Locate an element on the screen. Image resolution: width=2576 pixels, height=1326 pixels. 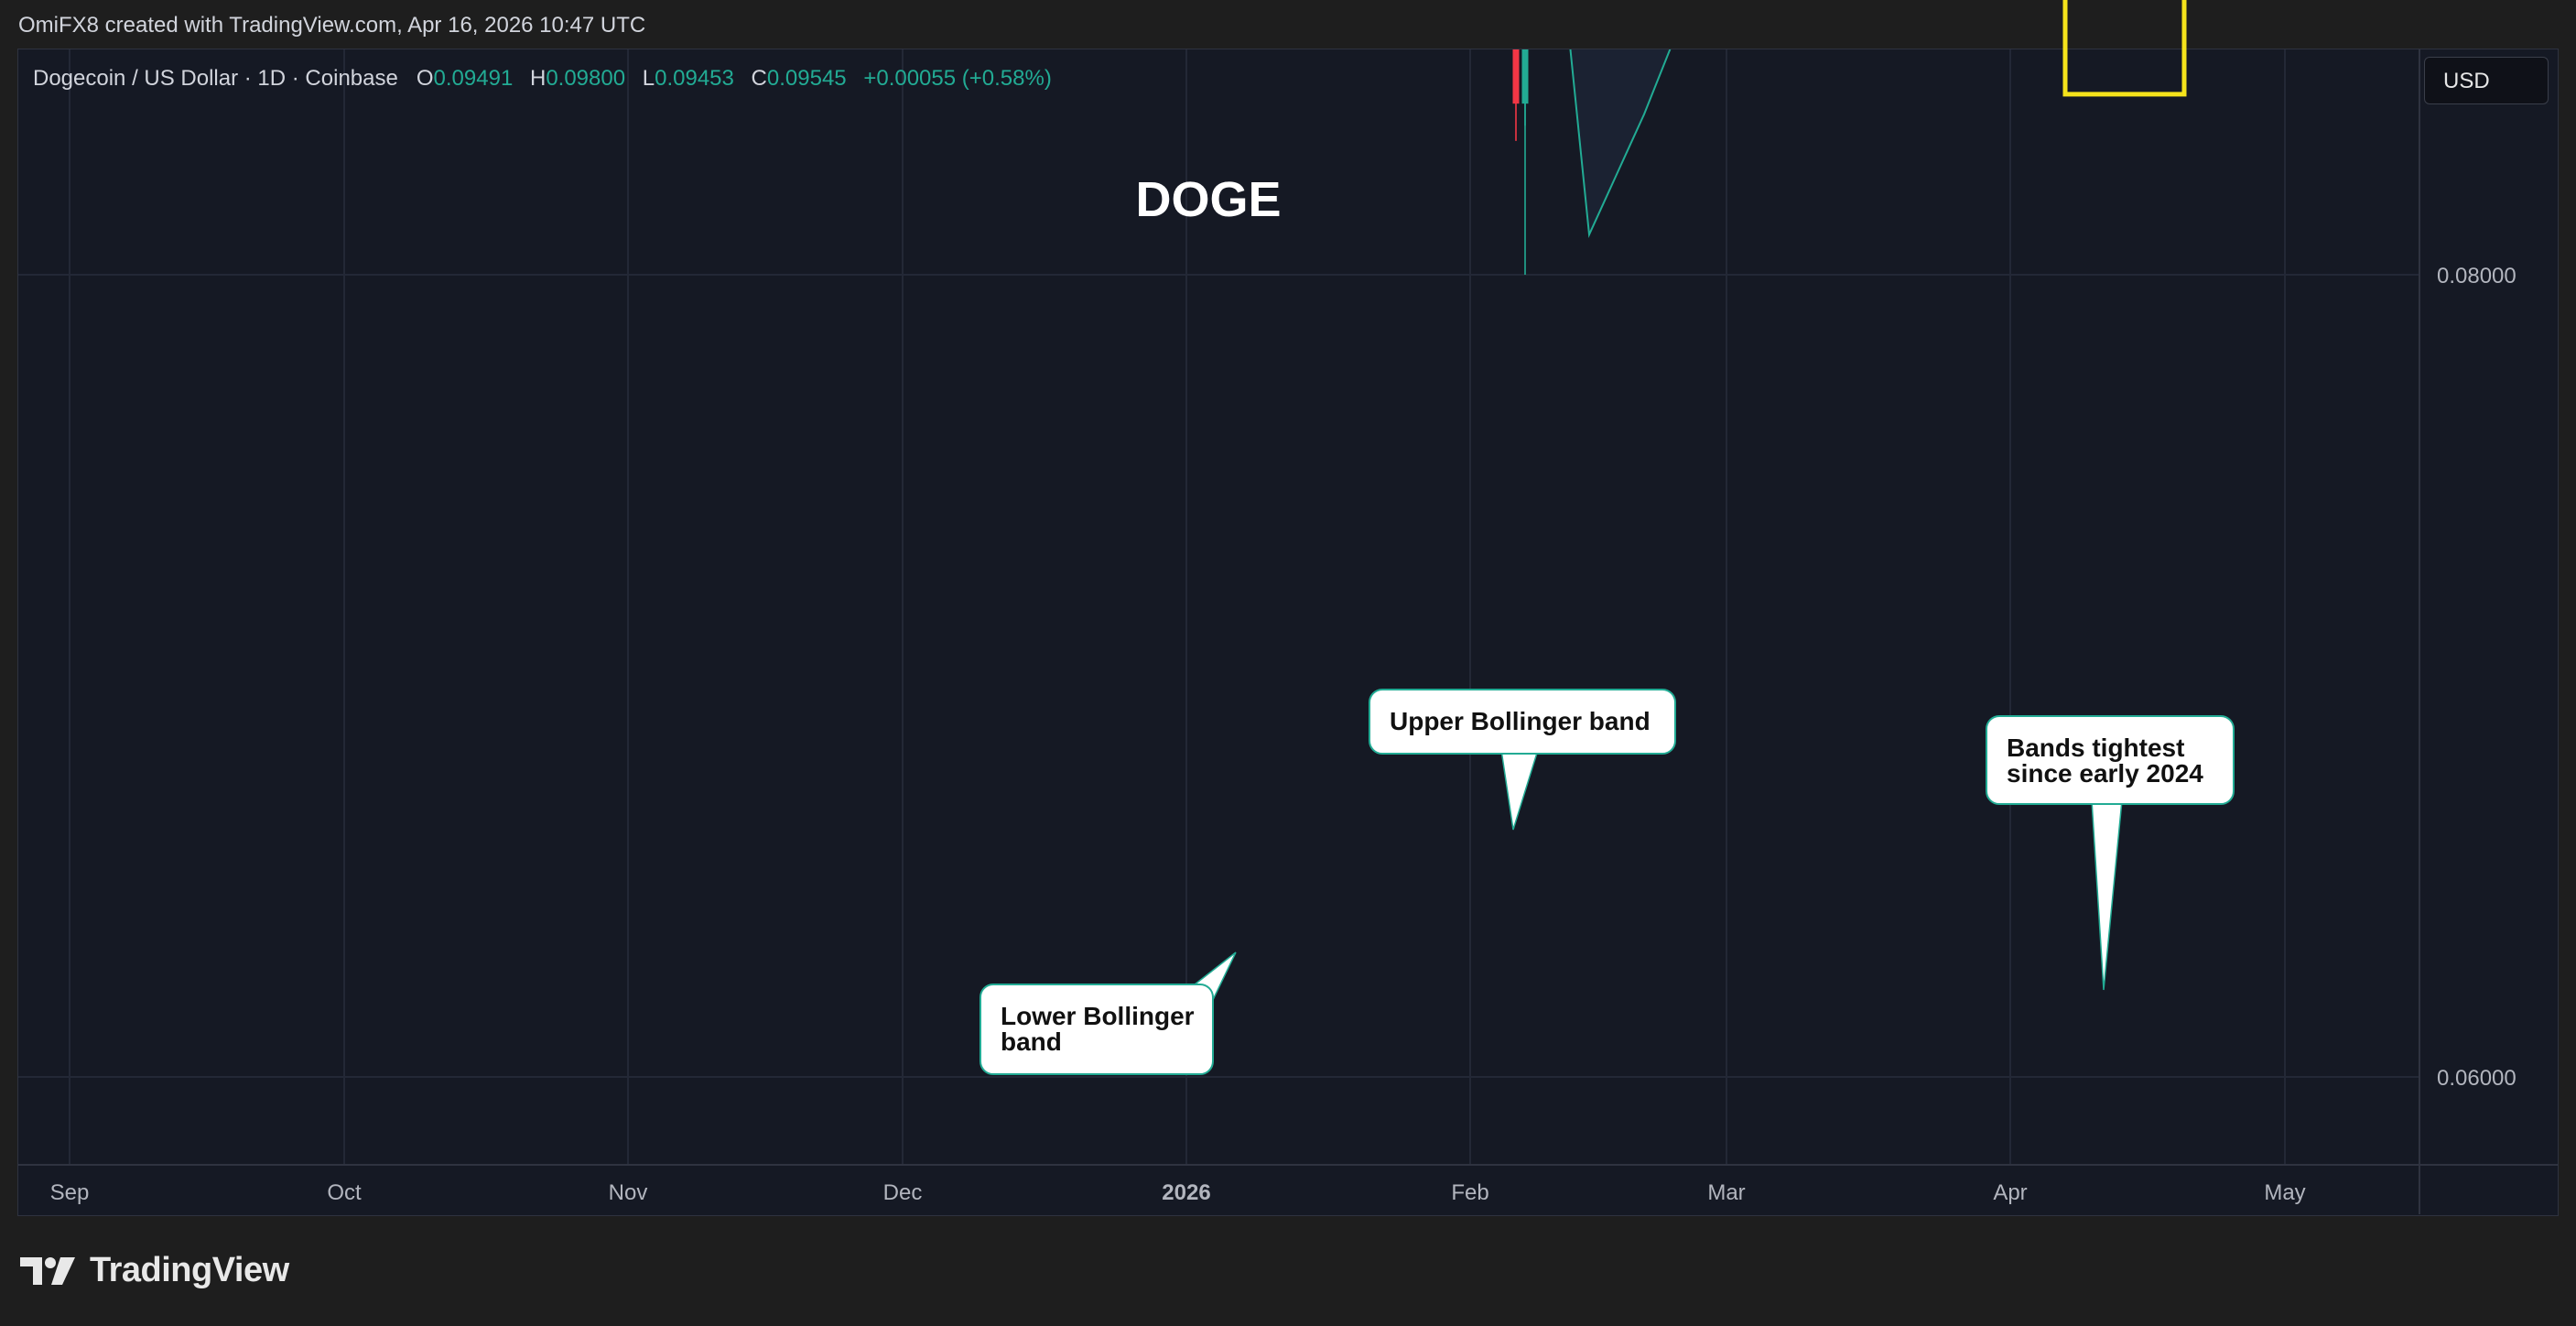
tradingview-logo: TradingView is located at coordinates (155, 1270).